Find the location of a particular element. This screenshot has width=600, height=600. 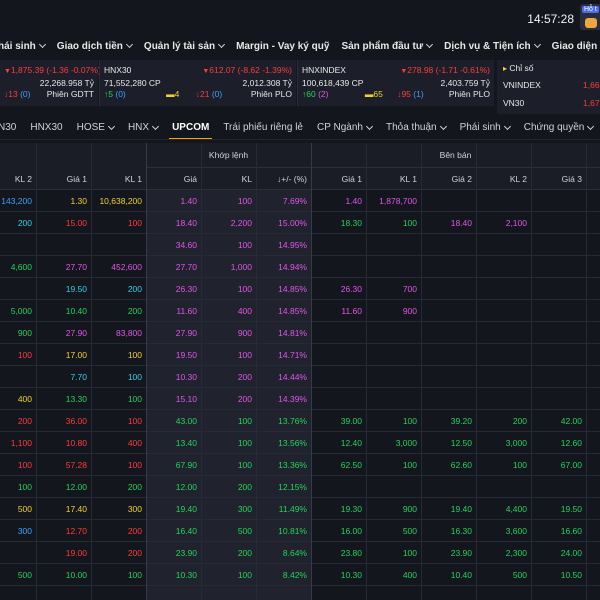

menu-item-assets: Quản lý tài sản is located at coordinates (185, 46).